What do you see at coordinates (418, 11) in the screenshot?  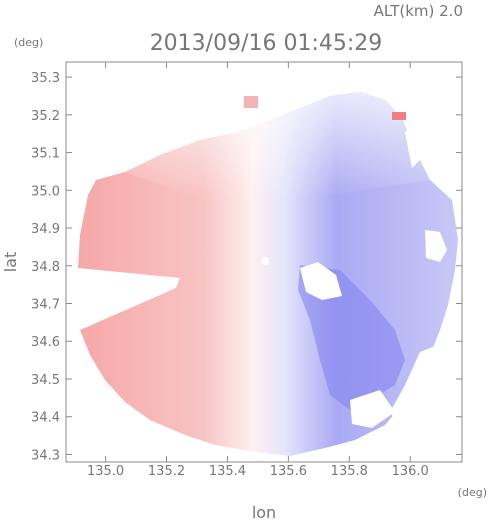 I see `altitude-label: ALT(km) 2.0` at bounding box center [418, 11].